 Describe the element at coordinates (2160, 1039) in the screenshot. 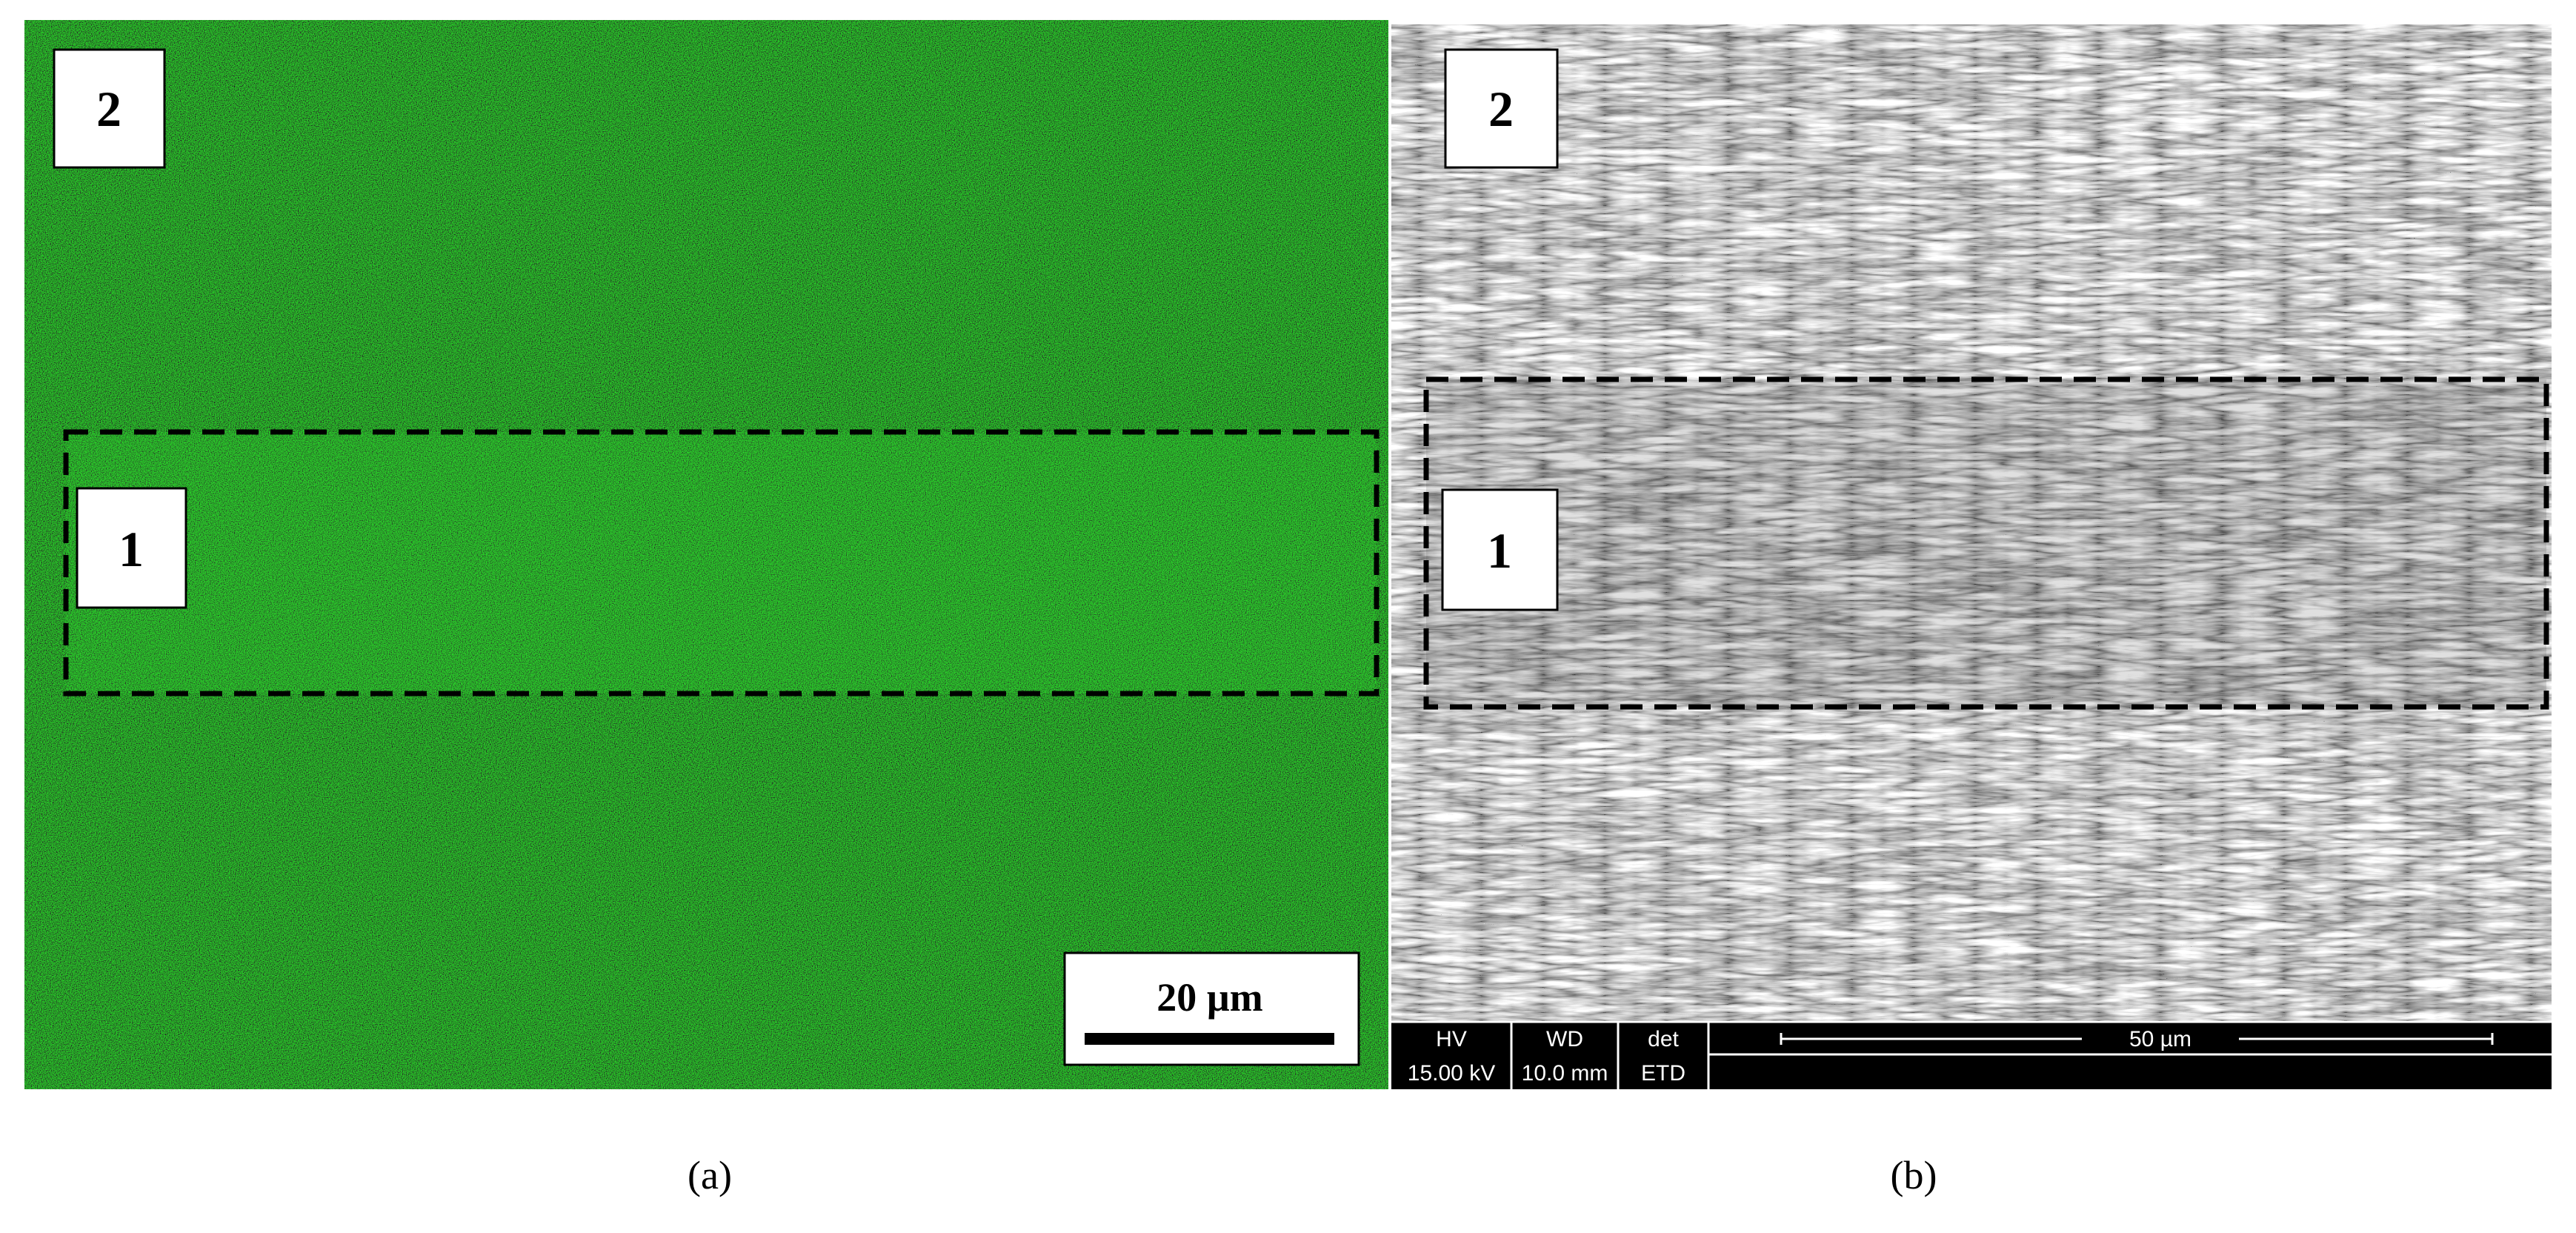

I see `scale-label: 50 µm` at that location.